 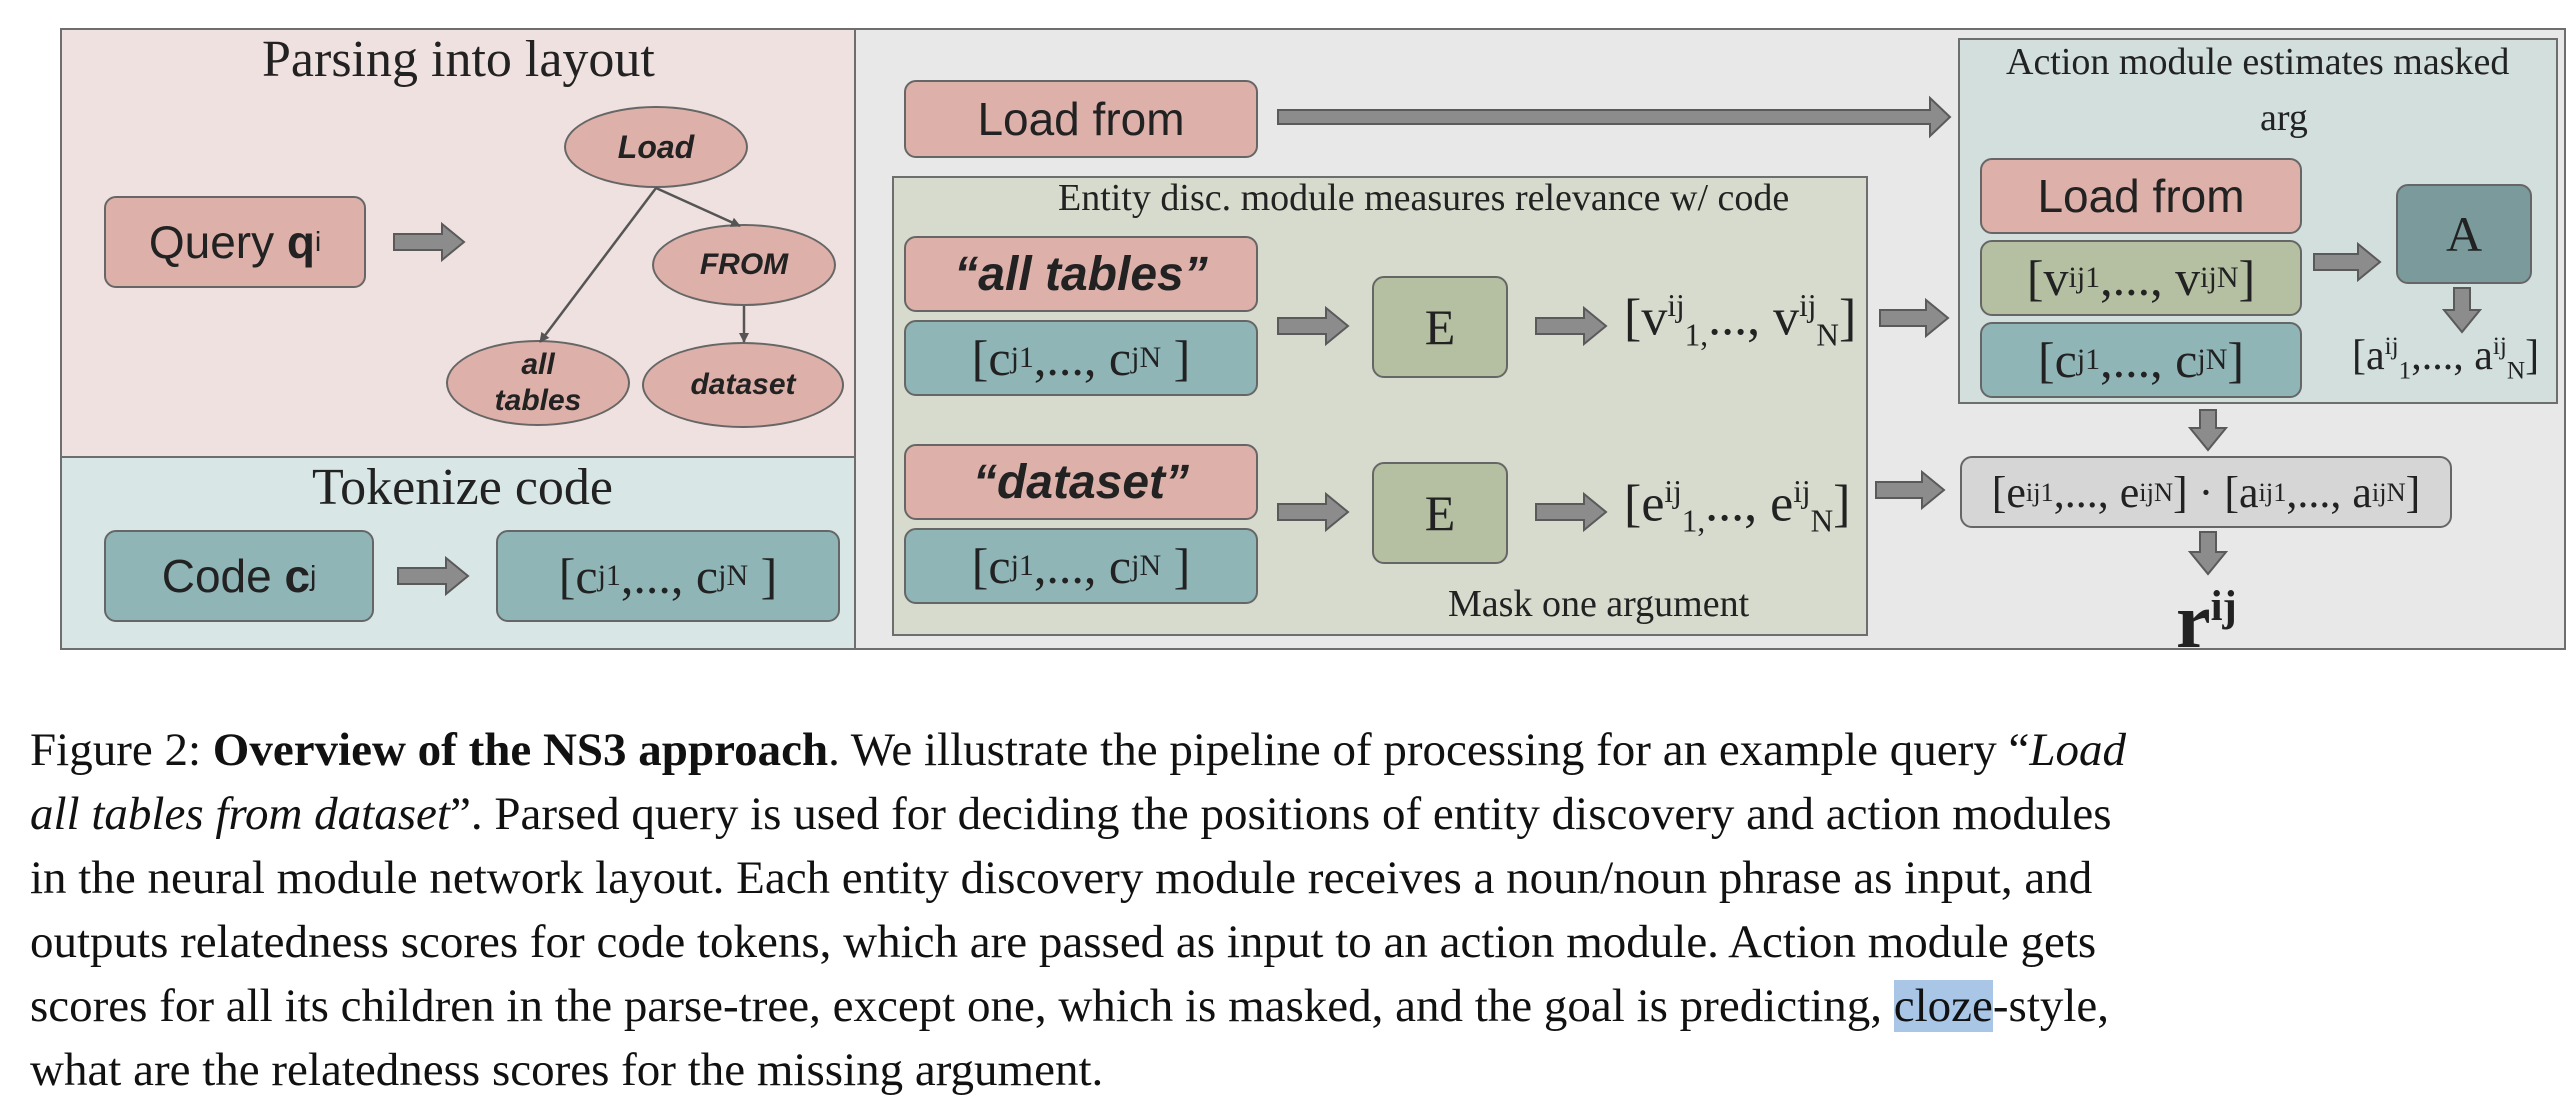 I want to click on av-open: [v, so click(x=2047, y=278).